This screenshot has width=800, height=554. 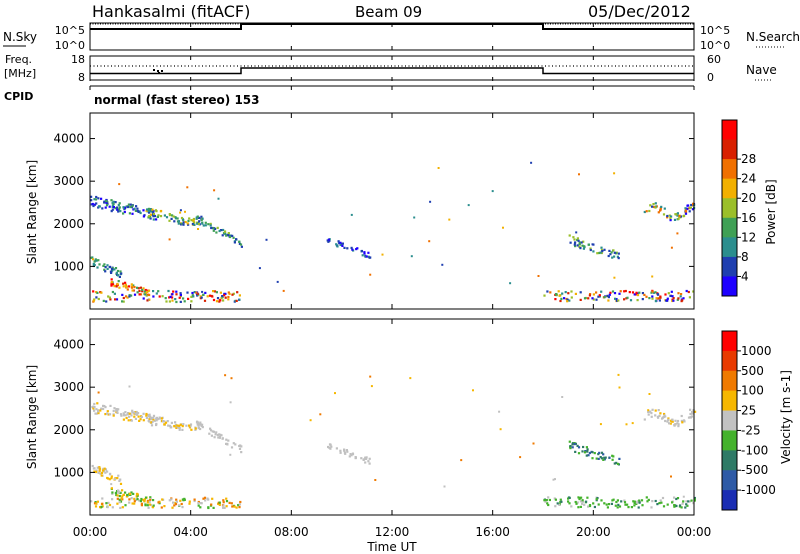 I want to click on nave-title: Nave, so click(x=761, y=70).